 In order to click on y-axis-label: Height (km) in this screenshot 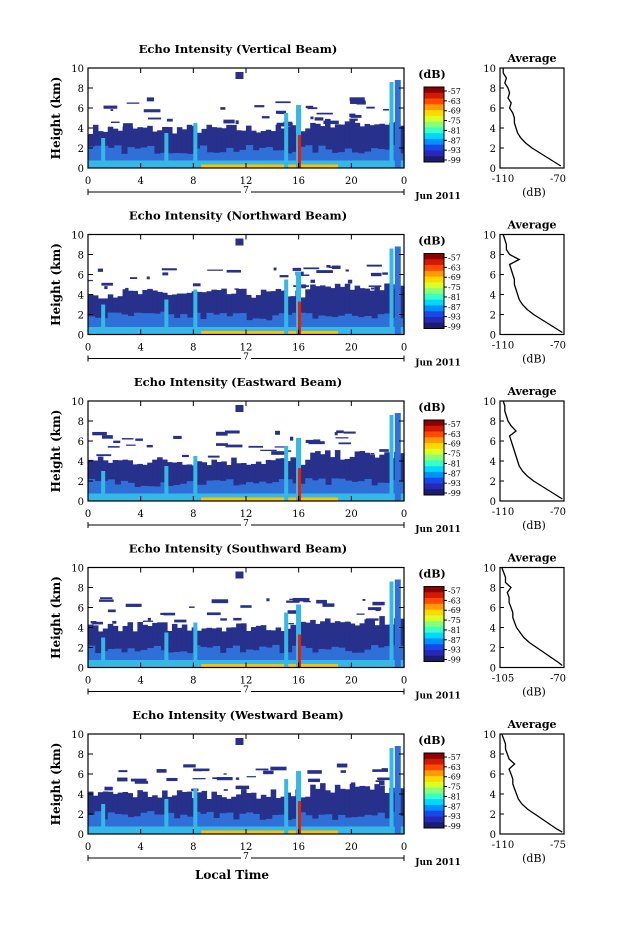, I will do `click(56, 784)`.